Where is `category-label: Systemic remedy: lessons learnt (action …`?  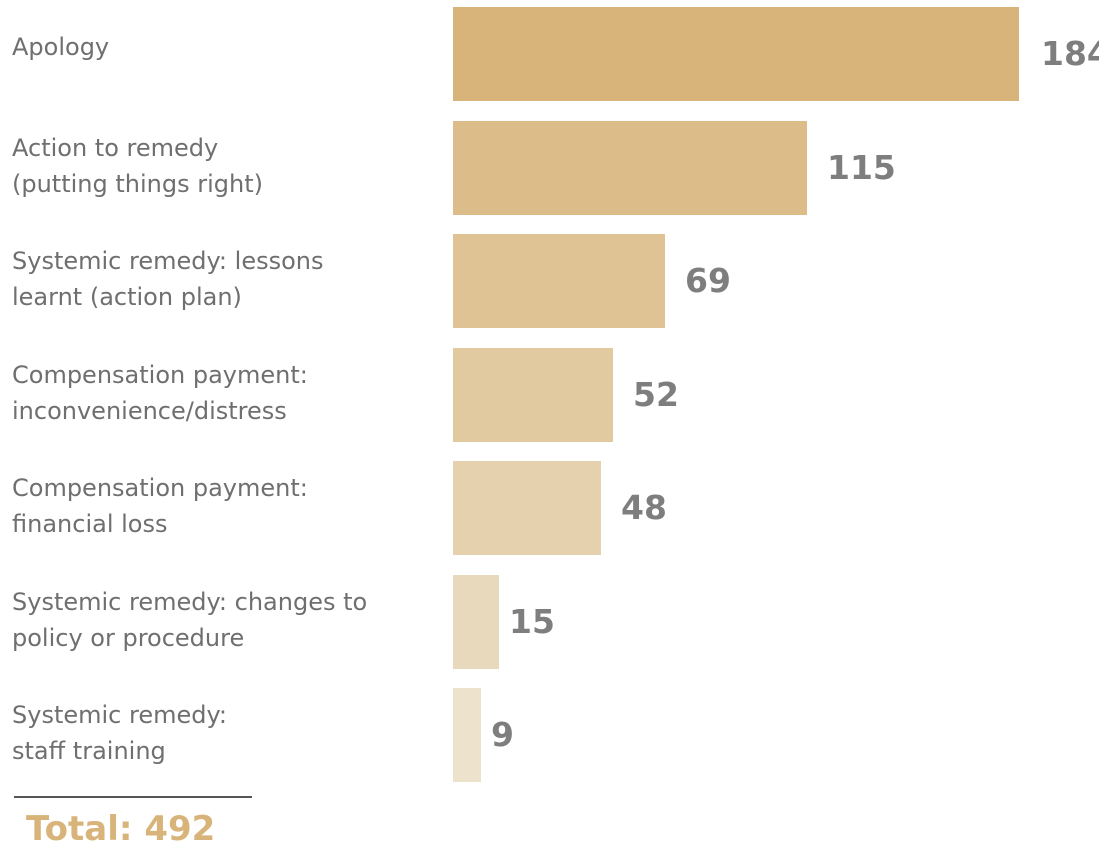 category-label: Systemic remedy: lessons learnt (action … is located at coordinates (168, 279).